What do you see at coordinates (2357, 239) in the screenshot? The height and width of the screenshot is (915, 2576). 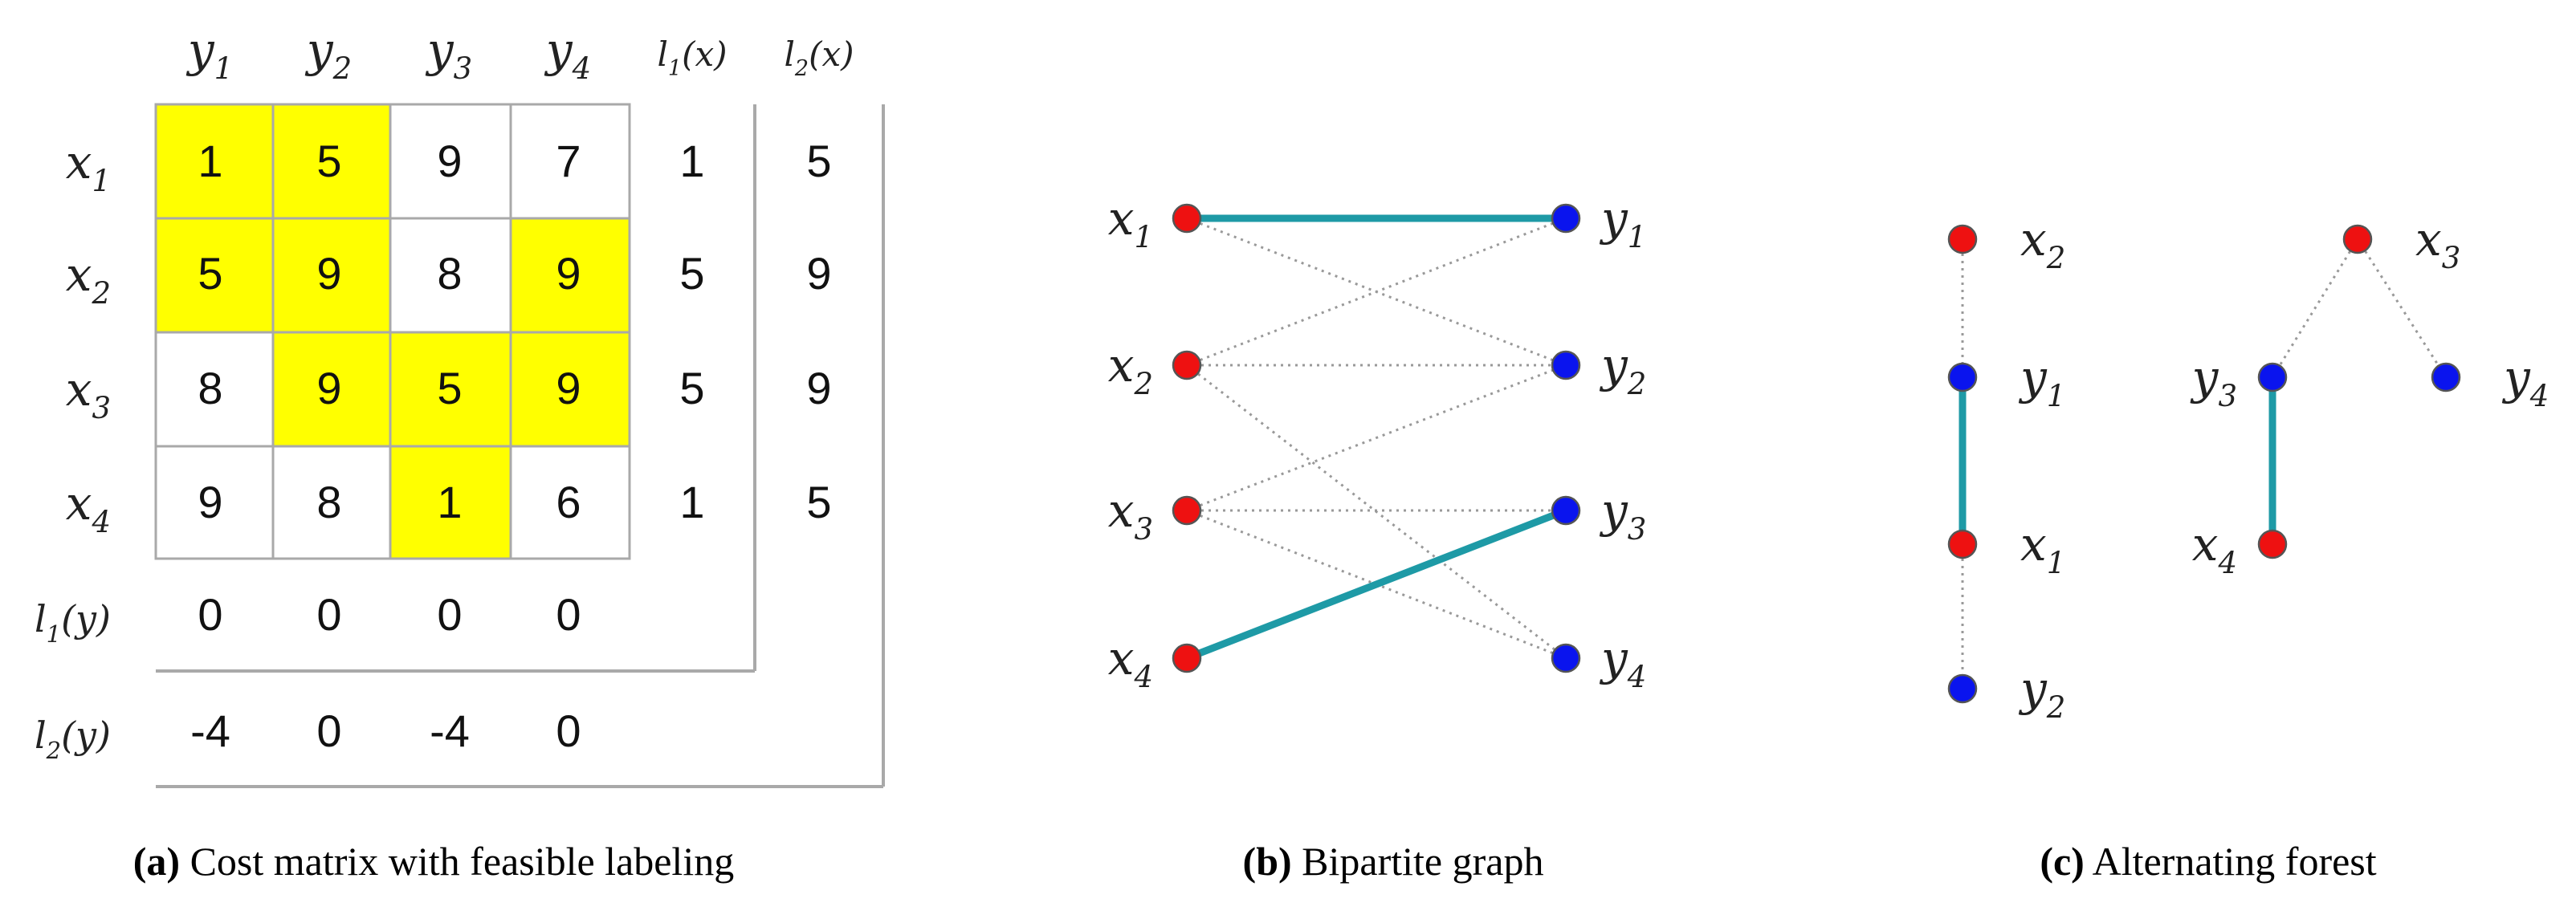 I see `forest-node-x3` at bounding box center [2357, 239].